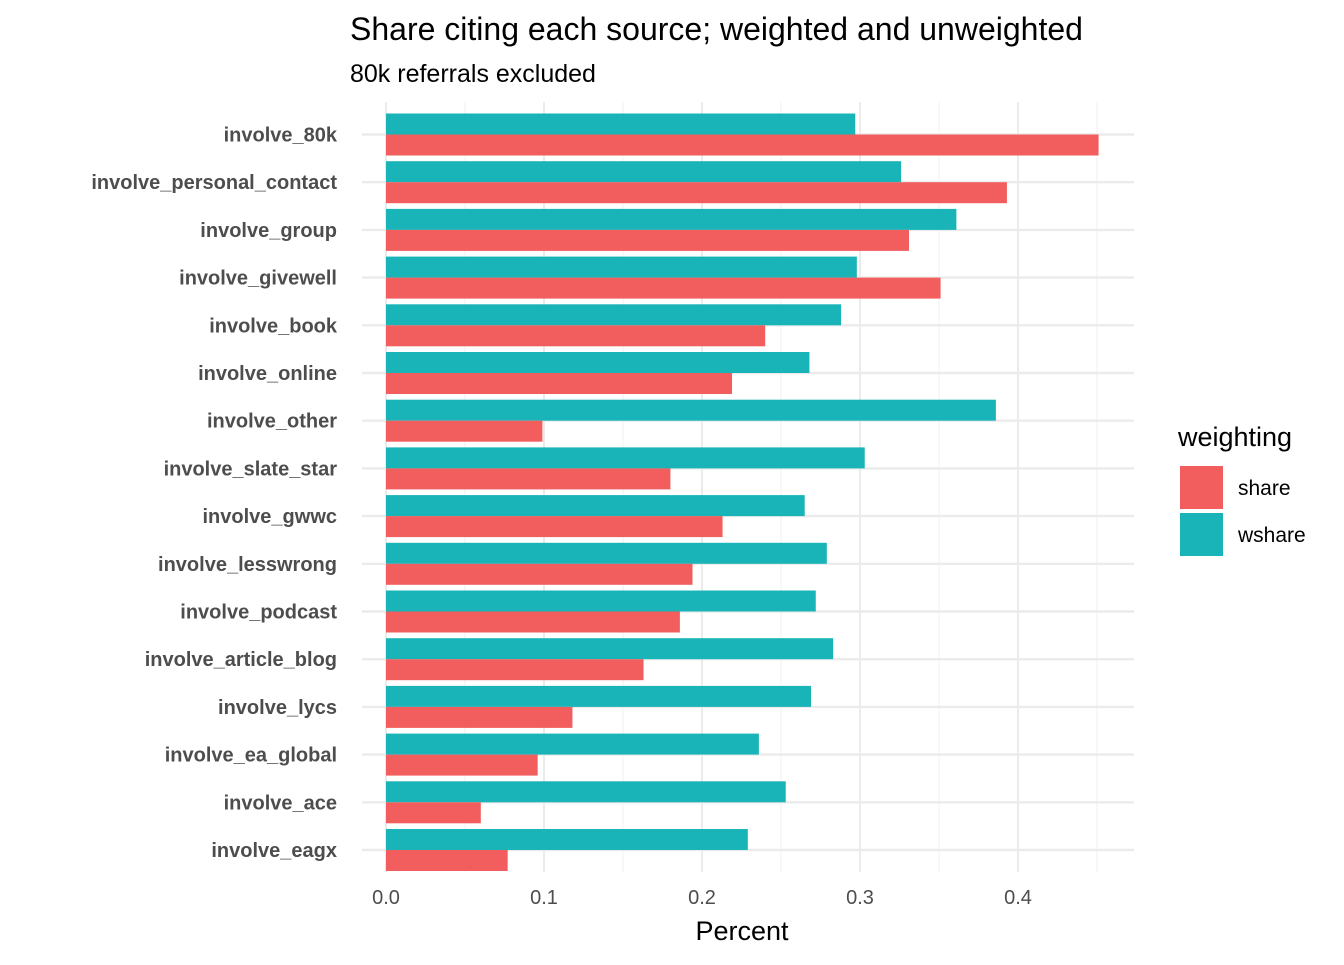  I want to click on bar-share-involve_eagx, so click(447, 860).